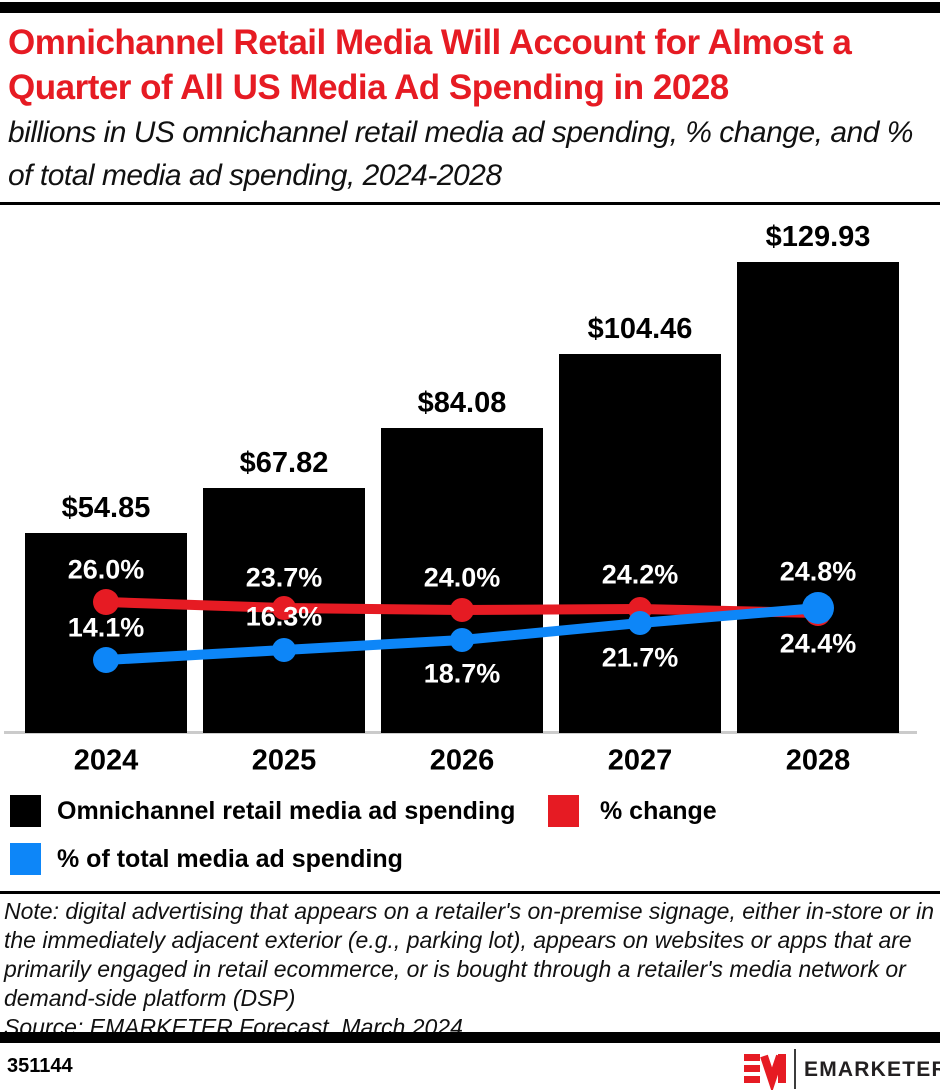 The image size is (940, 1092). What do you see at coordinates (470, 1037) in the screenshot?
I see `bottom-accent-bar` at bounding box center [470, 1037].